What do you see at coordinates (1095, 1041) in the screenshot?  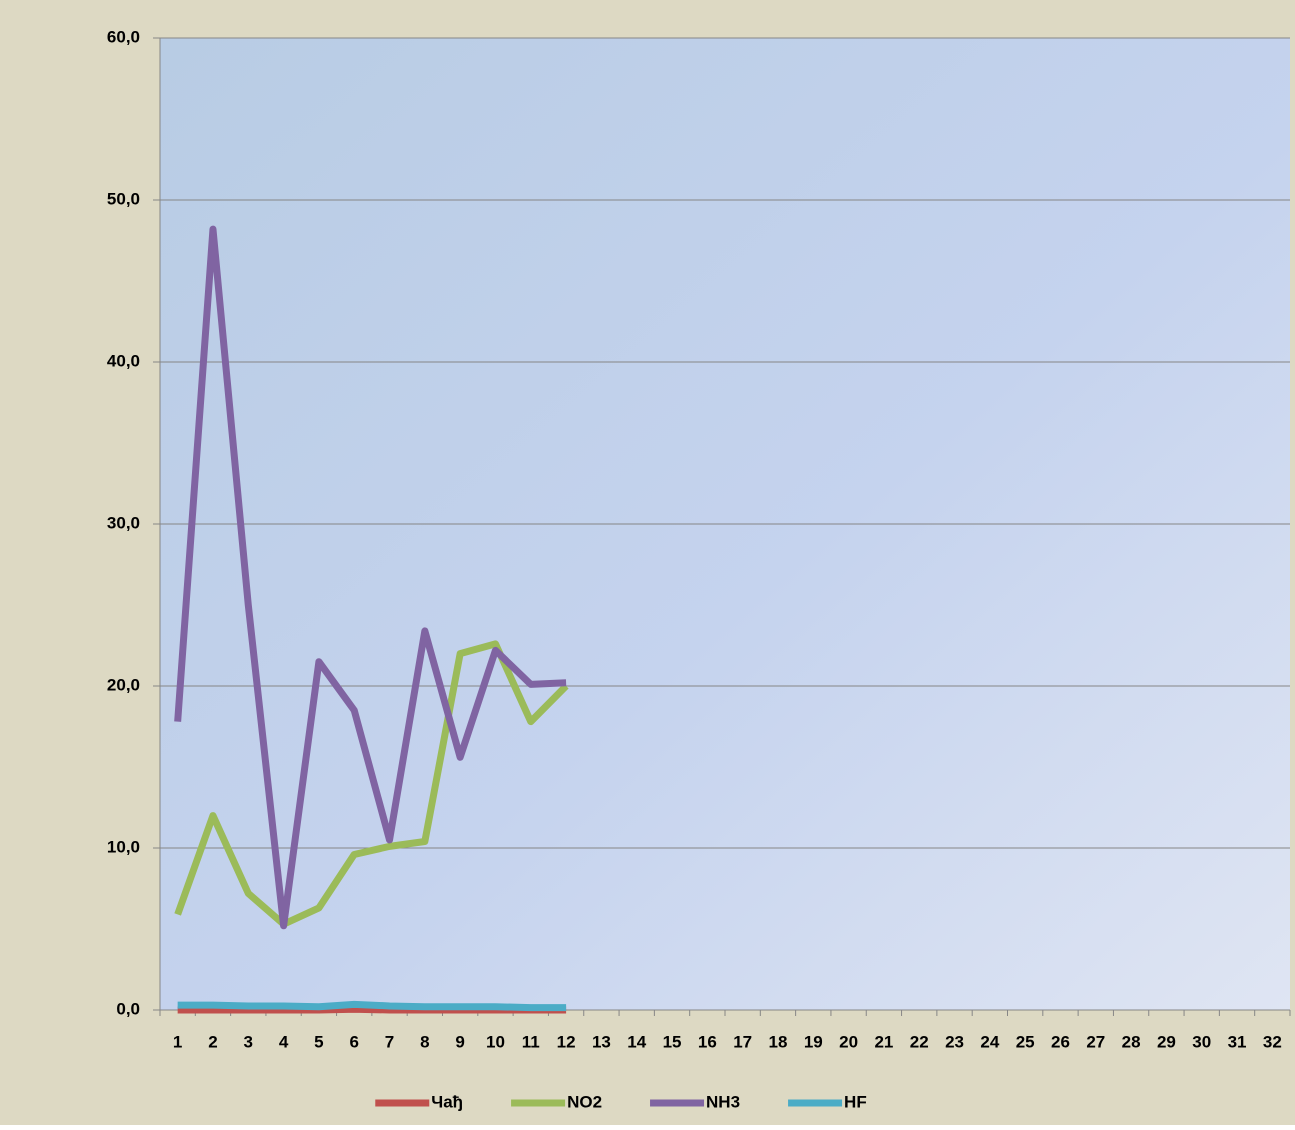 I see `x-tick-label: 27` at bounding box center [1095, 1041].